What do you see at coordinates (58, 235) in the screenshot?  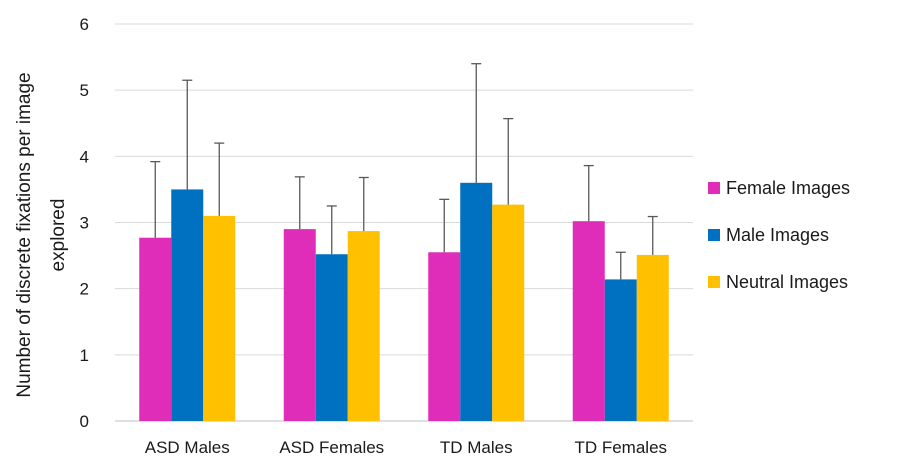 I see `y-axis-title-line-2: explored` at bounding box center [58, 235].